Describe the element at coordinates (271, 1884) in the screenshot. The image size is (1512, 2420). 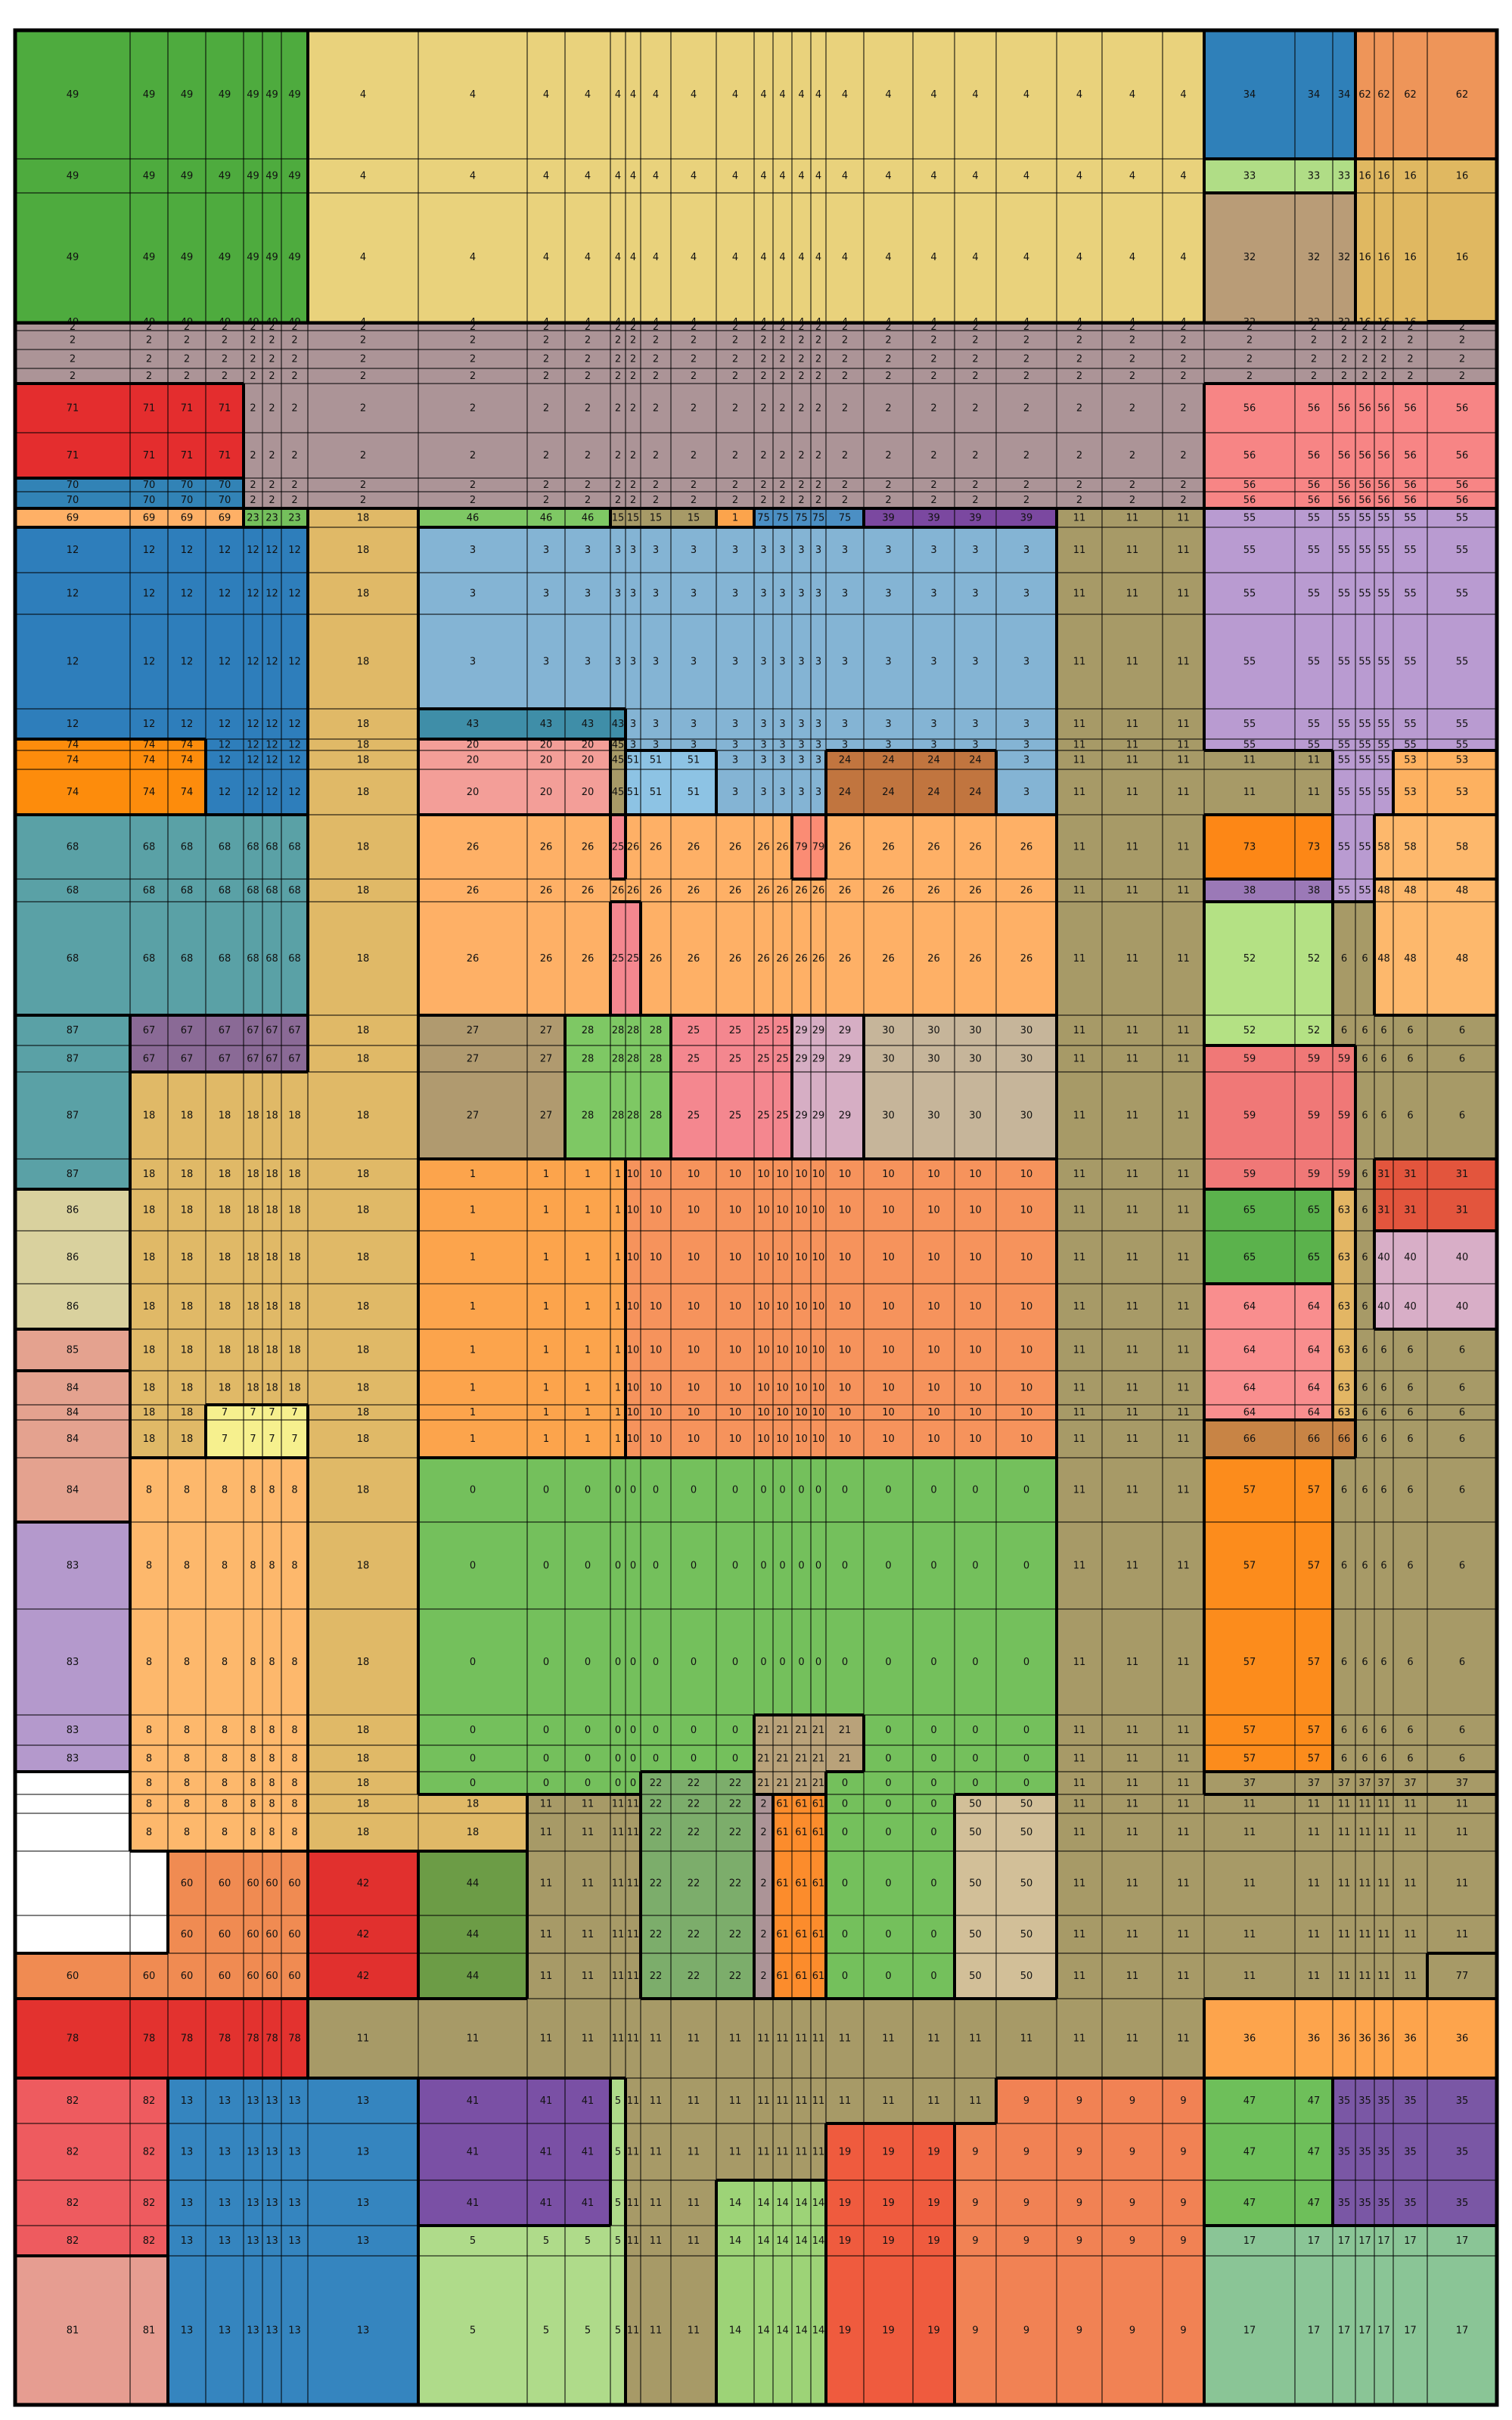
I see `cell-label: 60` at that location.